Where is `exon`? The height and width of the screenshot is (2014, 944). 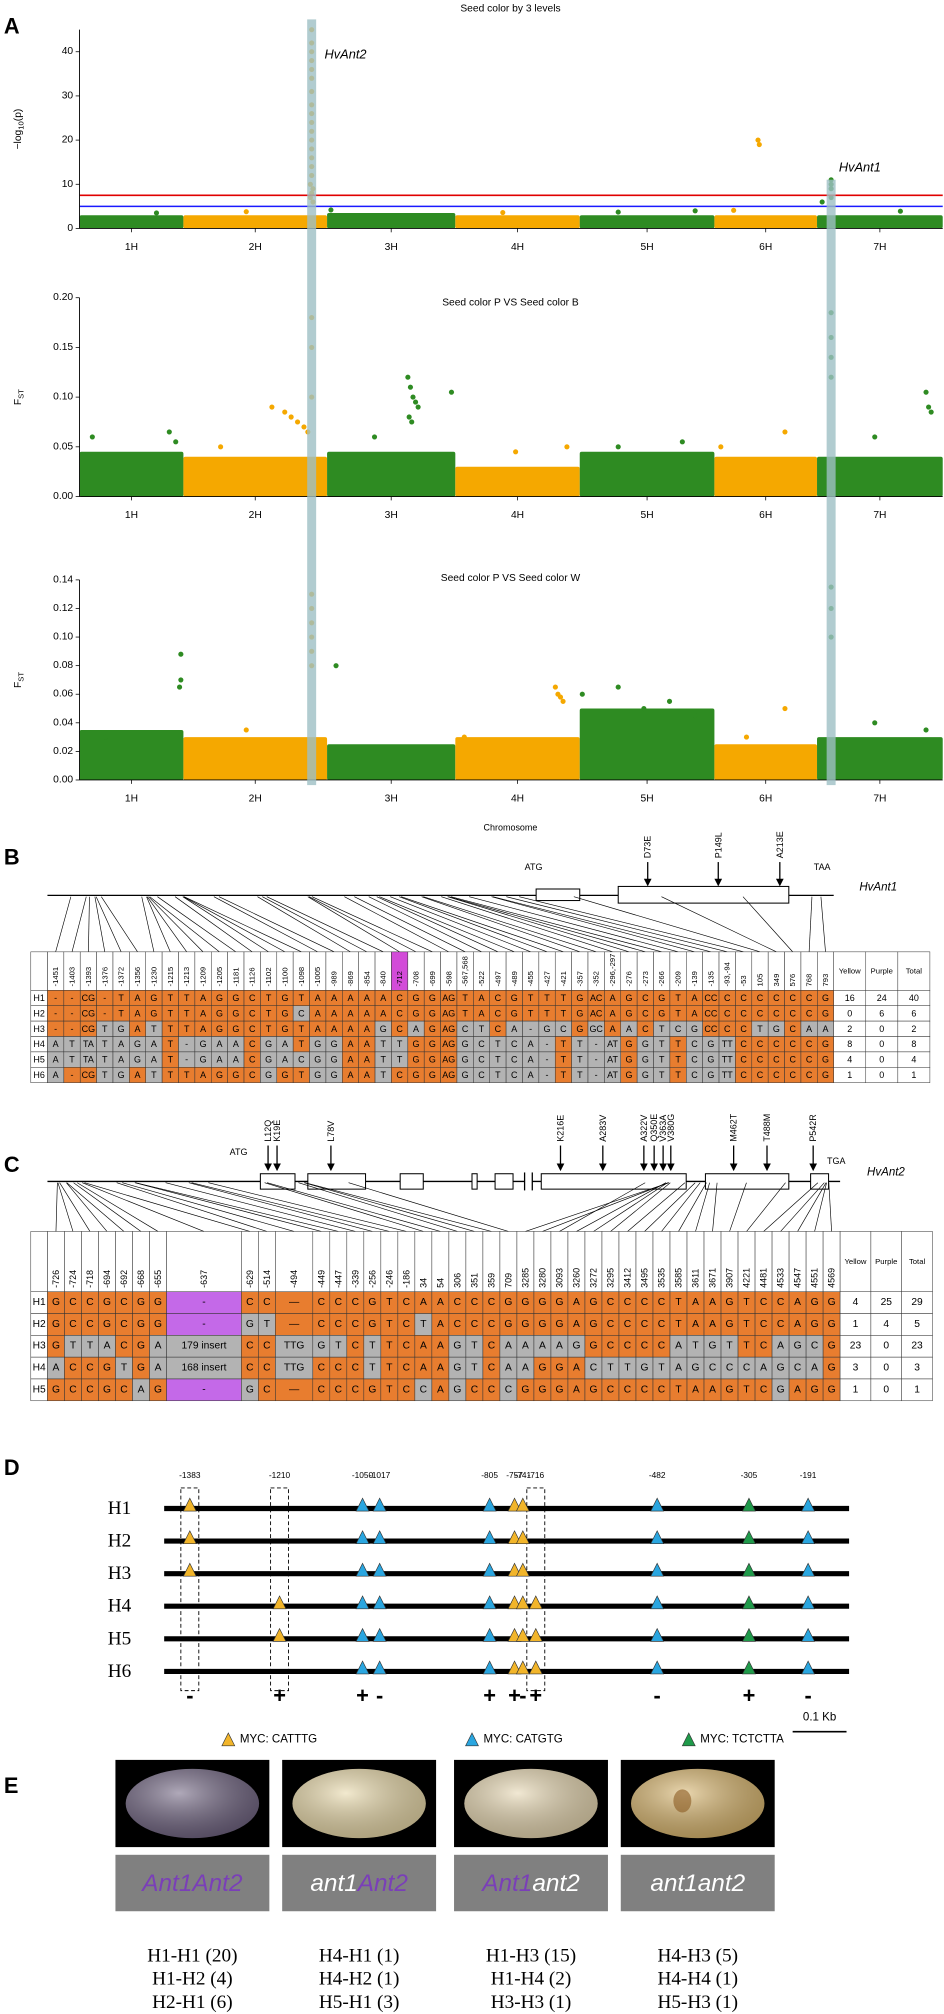 exon is located at coordinates (277, 1181).